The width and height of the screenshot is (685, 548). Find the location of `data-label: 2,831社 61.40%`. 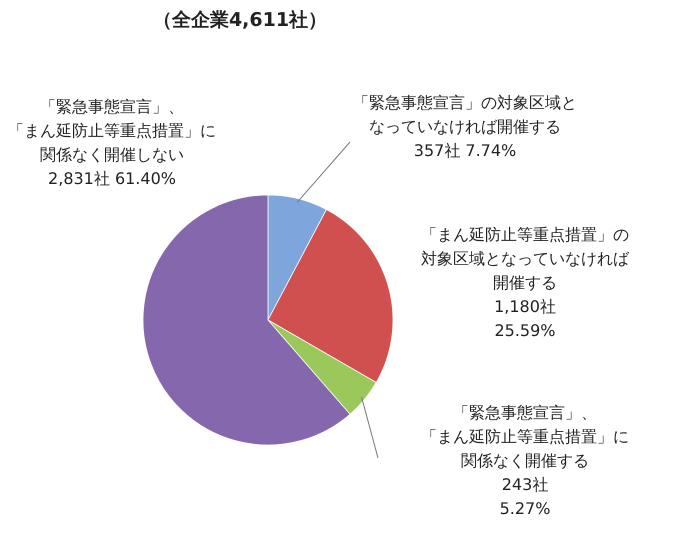

data-label: 2,831社 61.40% is located at coordinates (112, 178).